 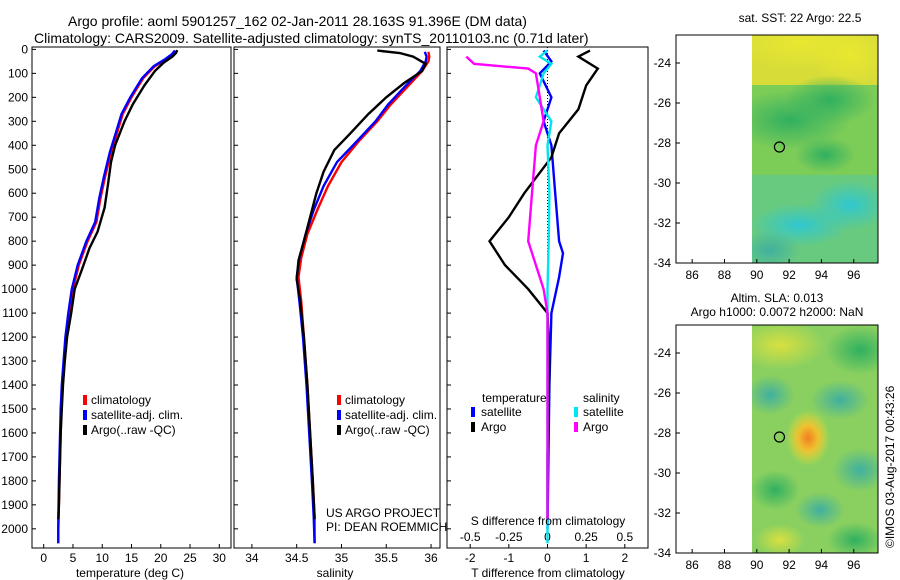 I want to click on temperature-difference-axis-label: T difference from climatology, so click(x=548, y=573).